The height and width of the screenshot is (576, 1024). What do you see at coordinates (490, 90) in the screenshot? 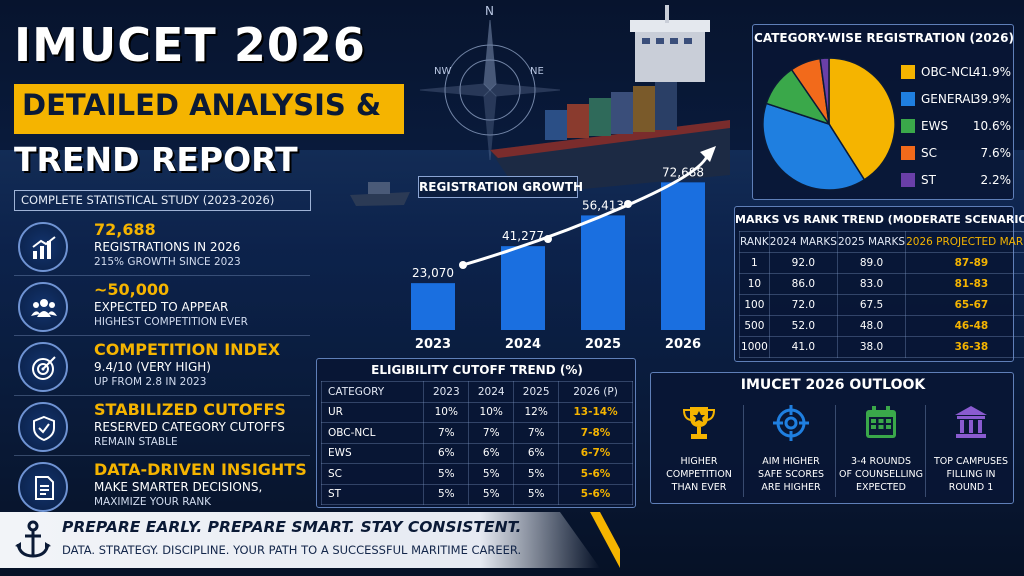
I see `compass-rose` at bounding box center [490, 90].